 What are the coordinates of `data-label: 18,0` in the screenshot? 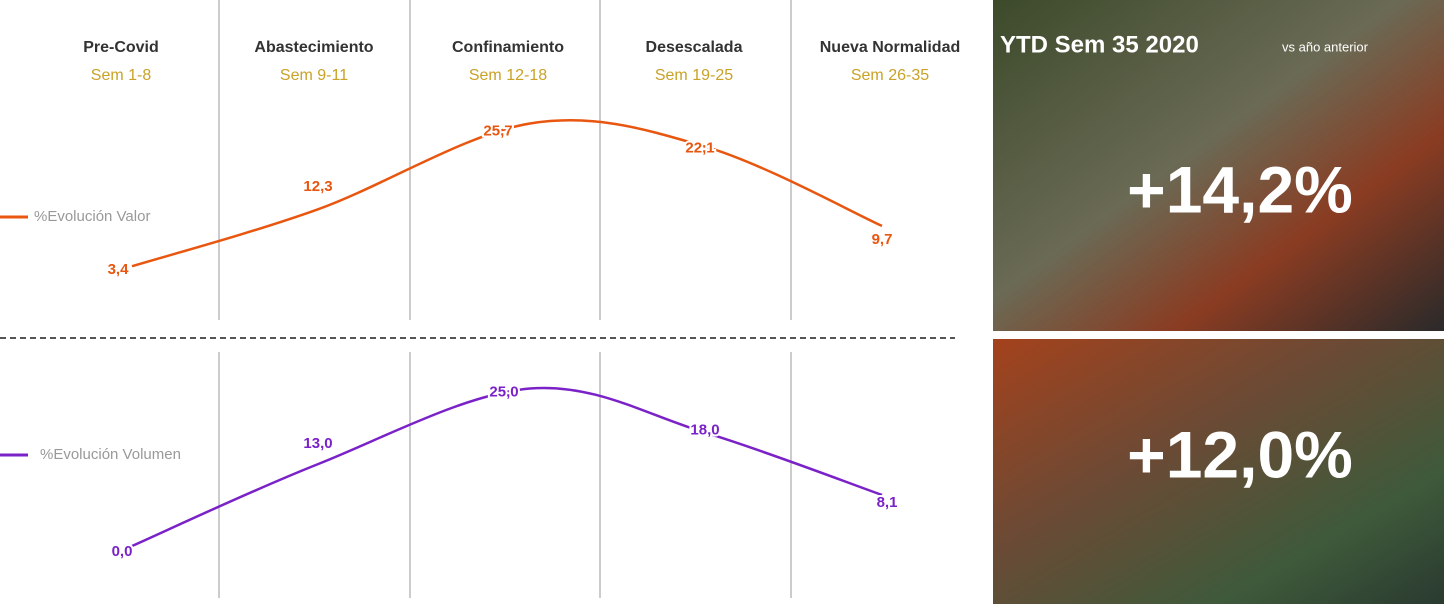 It's located at (704, 430).